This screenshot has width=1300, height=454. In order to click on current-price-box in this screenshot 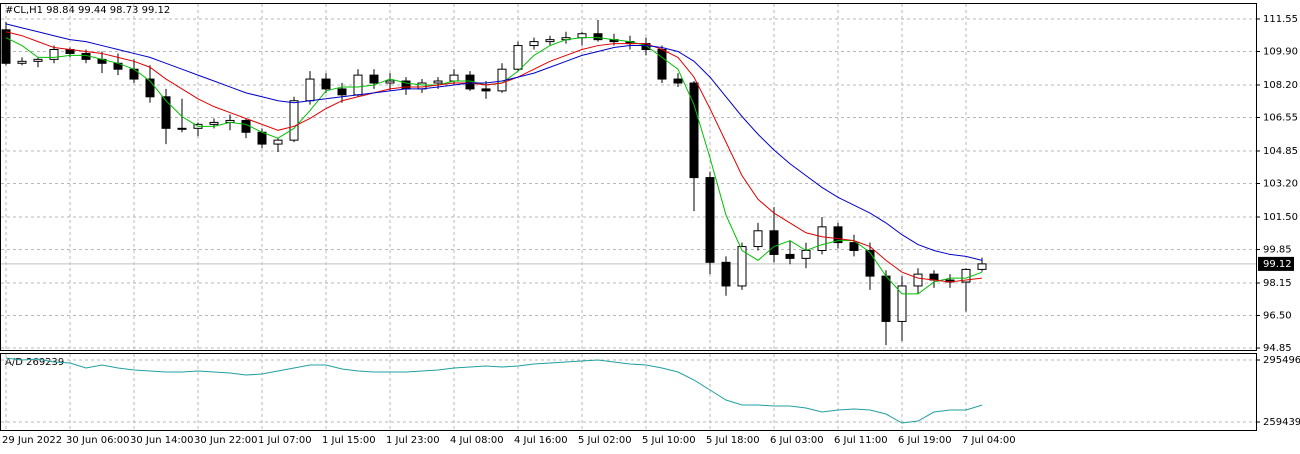, I will do `click(1276, 263)`.